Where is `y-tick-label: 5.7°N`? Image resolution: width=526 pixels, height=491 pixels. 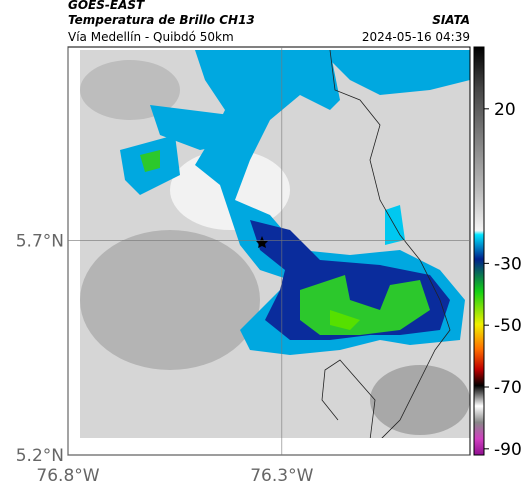 y-tick-label: 5.7°N is located at coordinates (40, 241).